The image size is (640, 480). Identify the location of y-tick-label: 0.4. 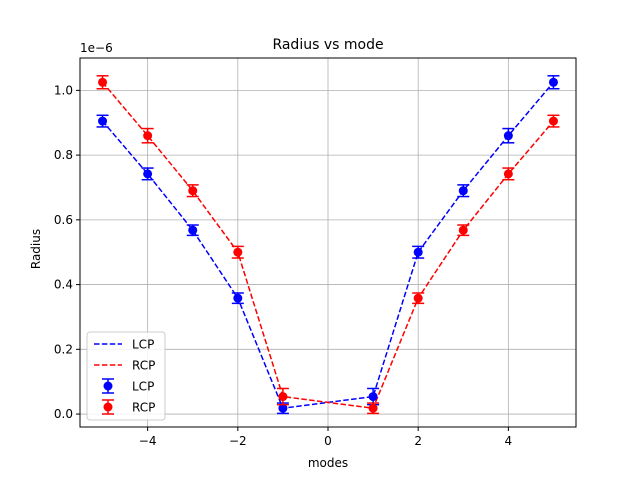
(63, 285).